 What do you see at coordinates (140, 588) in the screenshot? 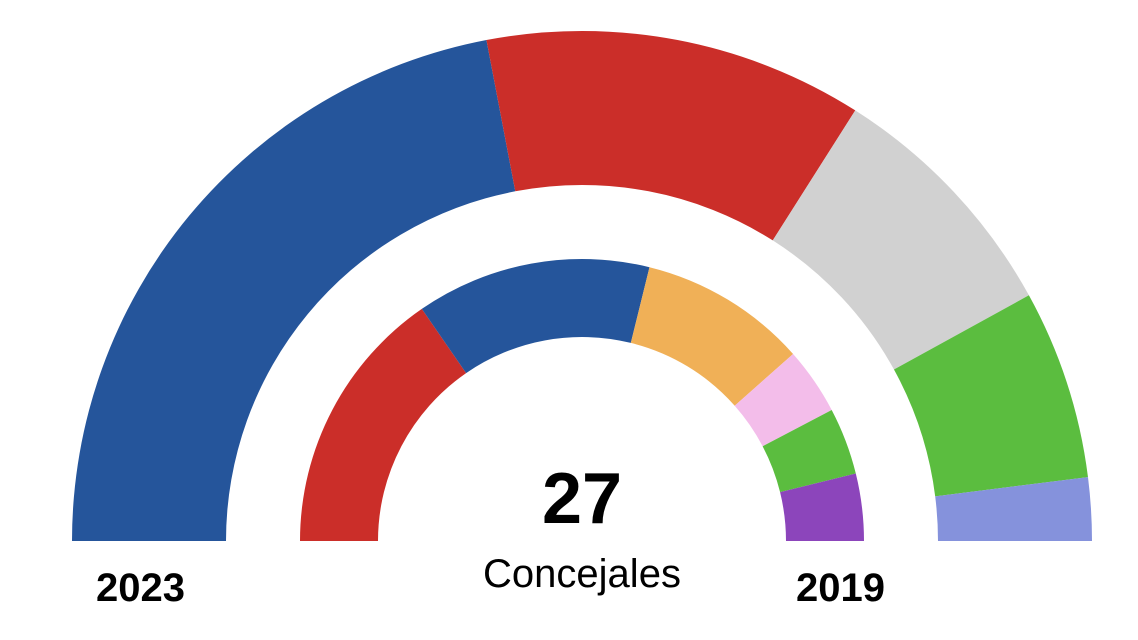
I see `year-label-2023: 2023` at bounding box center [140, 588].